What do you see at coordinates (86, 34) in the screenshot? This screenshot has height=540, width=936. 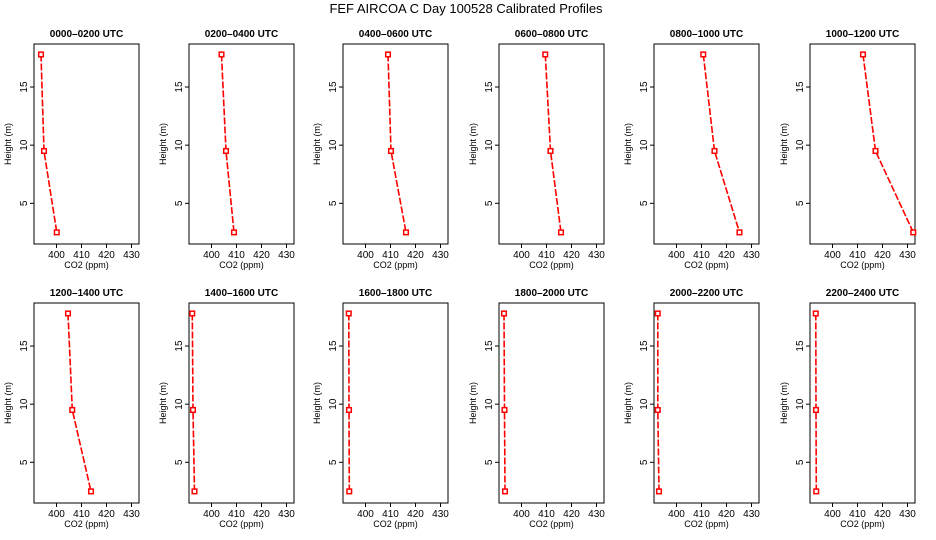 I see `panel-title: 0000–0200 UTC` at bounding box center [86, 34].